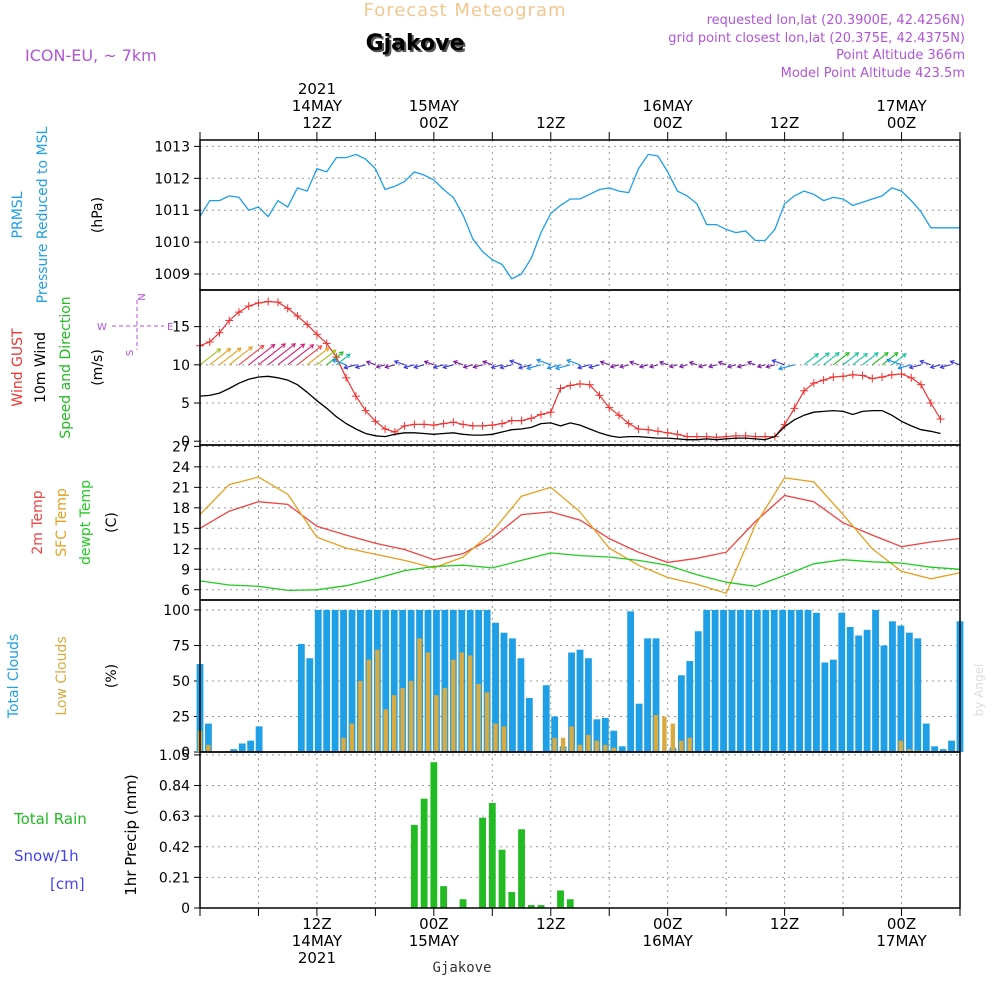  What do you see at coordinates (170, 327) in the screenshot?
I see `compass-e: E` at bounding box center [170, 327].